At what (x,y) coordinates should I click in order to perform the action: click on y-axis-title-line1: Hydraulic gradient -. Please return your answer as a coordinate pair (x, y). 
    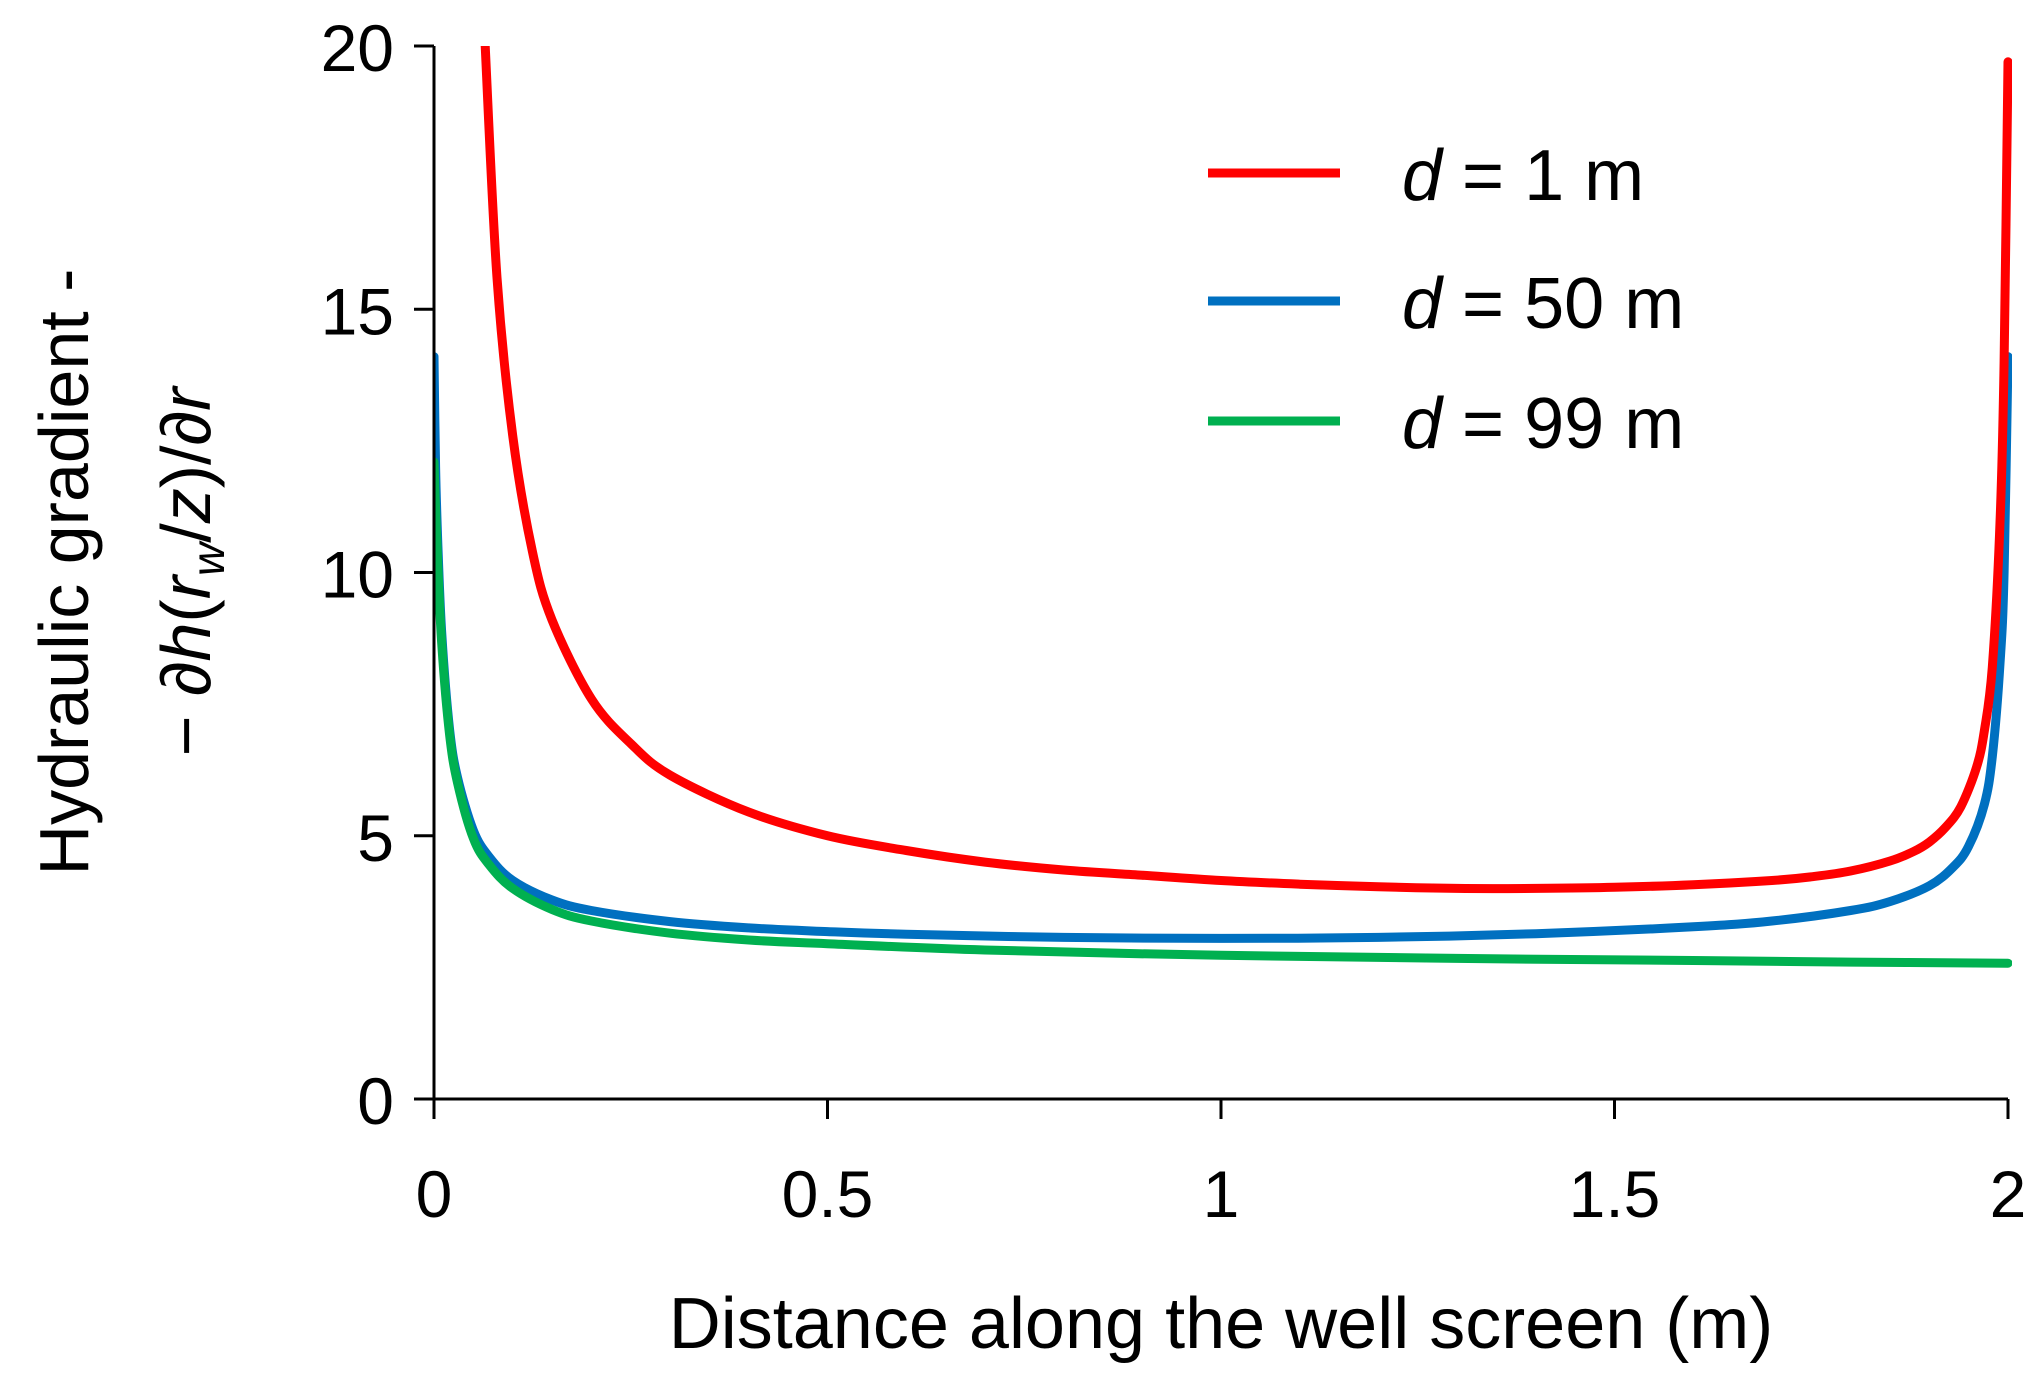
    Looking at the image, I should click on (64, 572).